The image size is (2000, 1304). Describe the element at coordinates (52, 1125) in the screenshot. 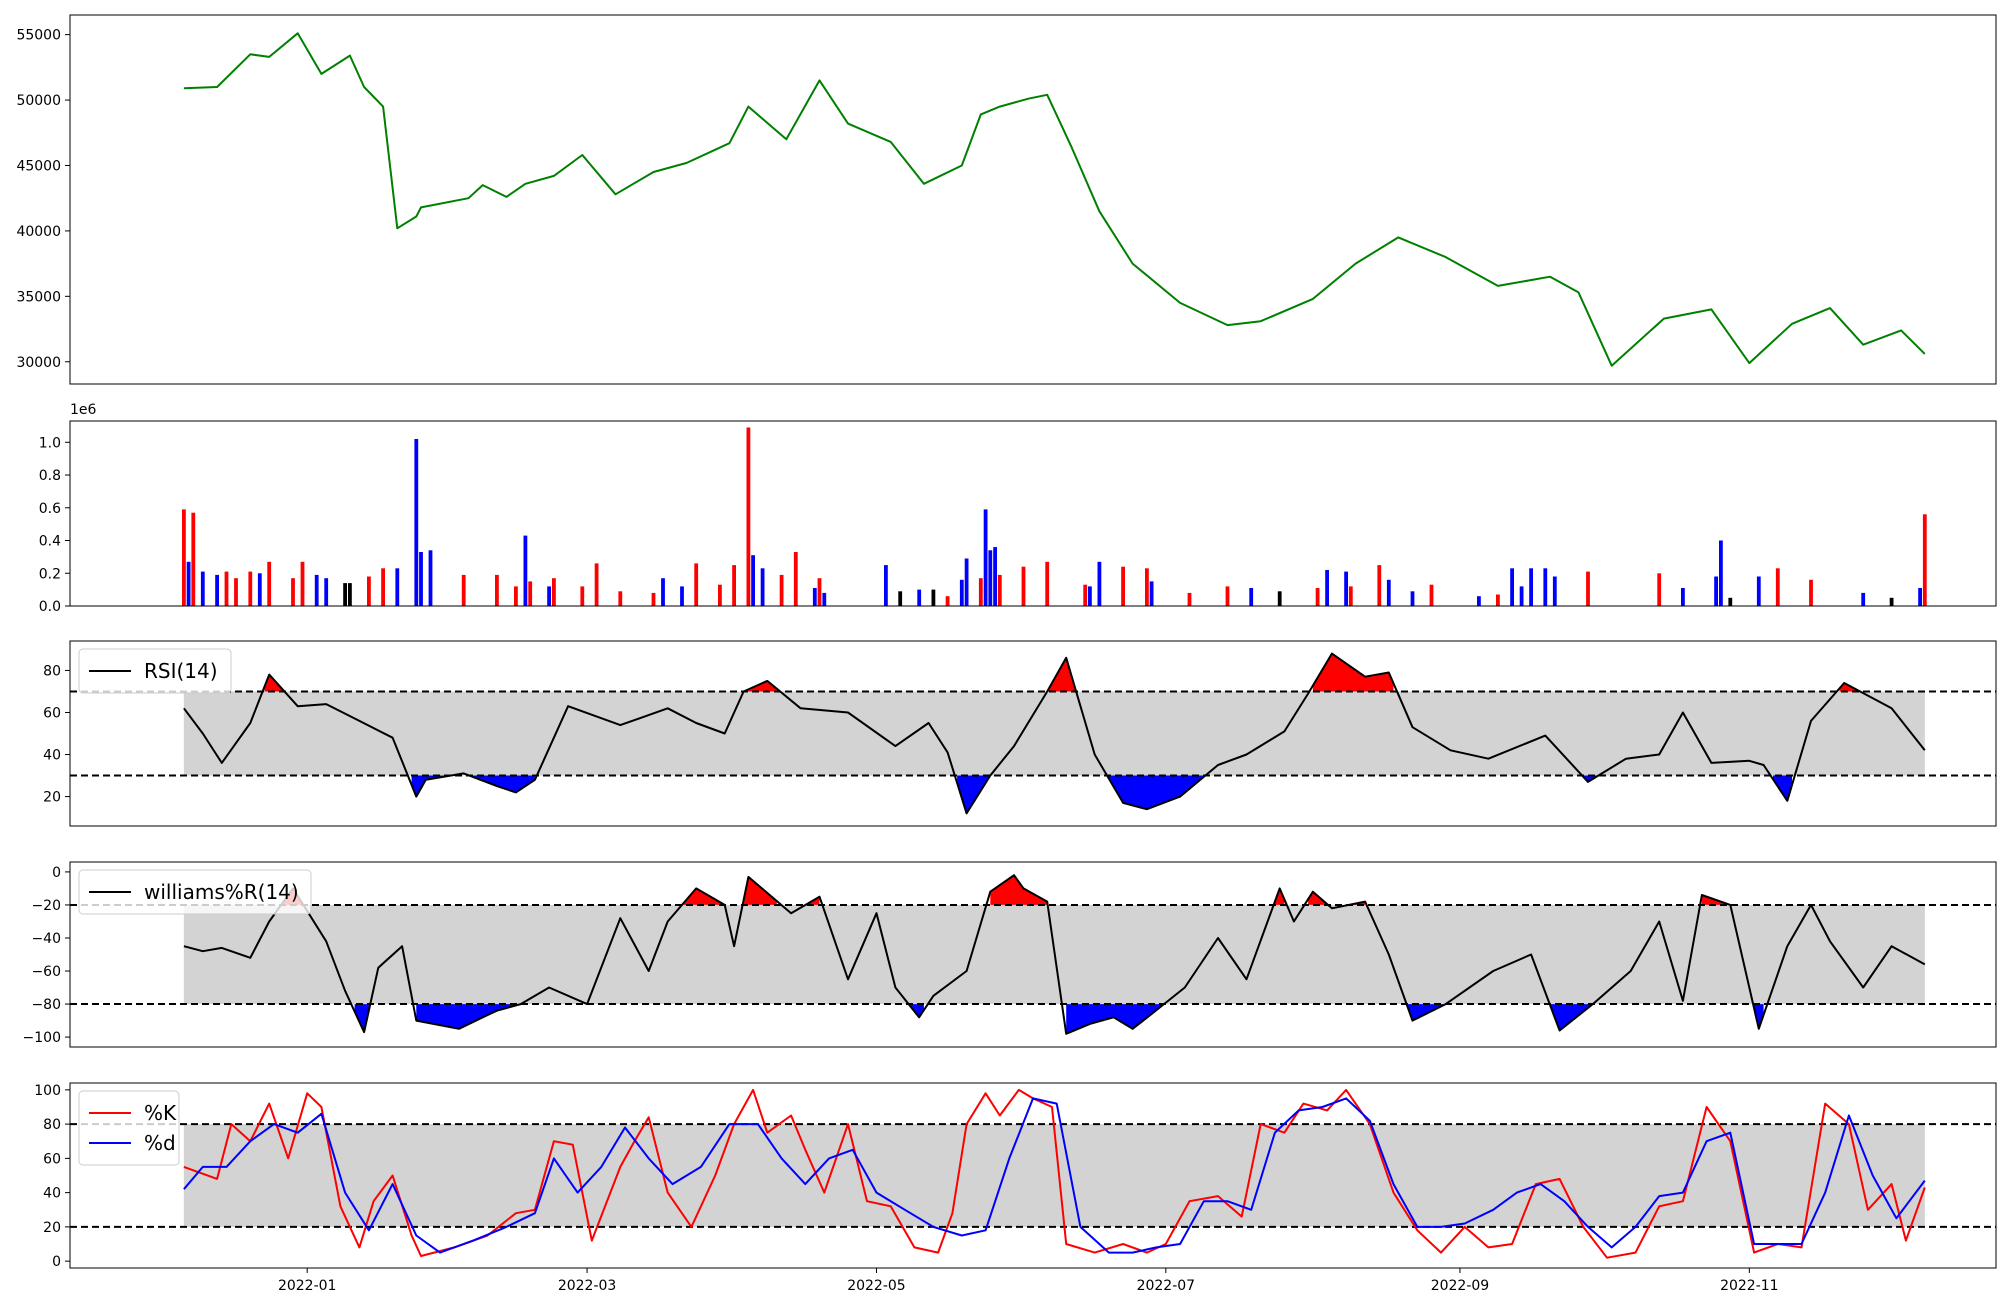

I see `stochastic-ytick-label: 80` at that location.